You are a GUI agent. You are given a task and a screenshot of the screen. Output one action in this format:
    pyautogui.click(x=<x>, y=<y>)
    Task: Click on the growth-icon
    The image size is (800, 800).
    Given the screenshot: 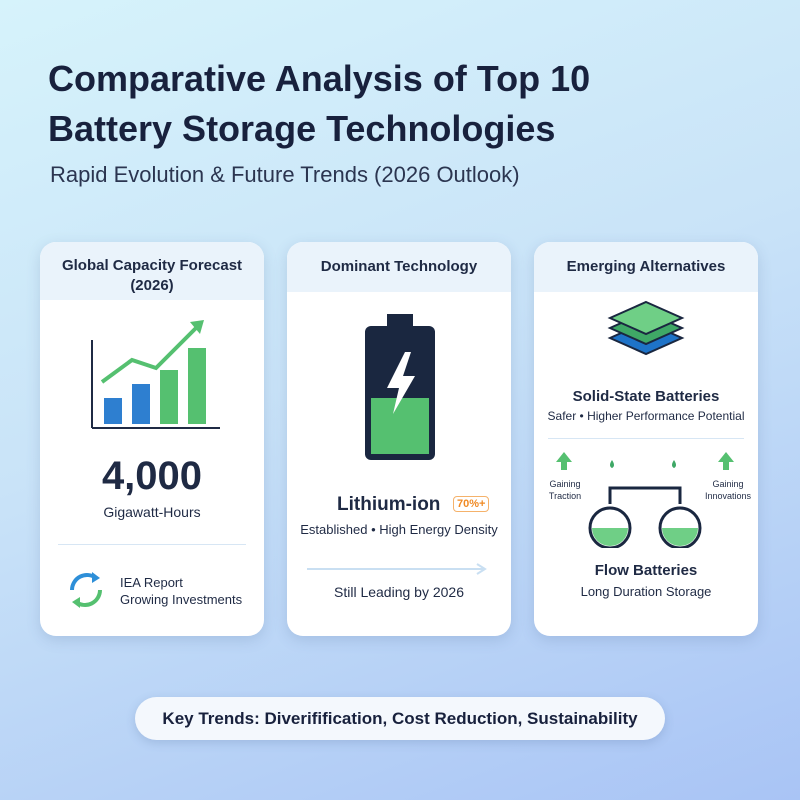 What is the action you would take?
    pyautogui.click(x=155, y=374)
    